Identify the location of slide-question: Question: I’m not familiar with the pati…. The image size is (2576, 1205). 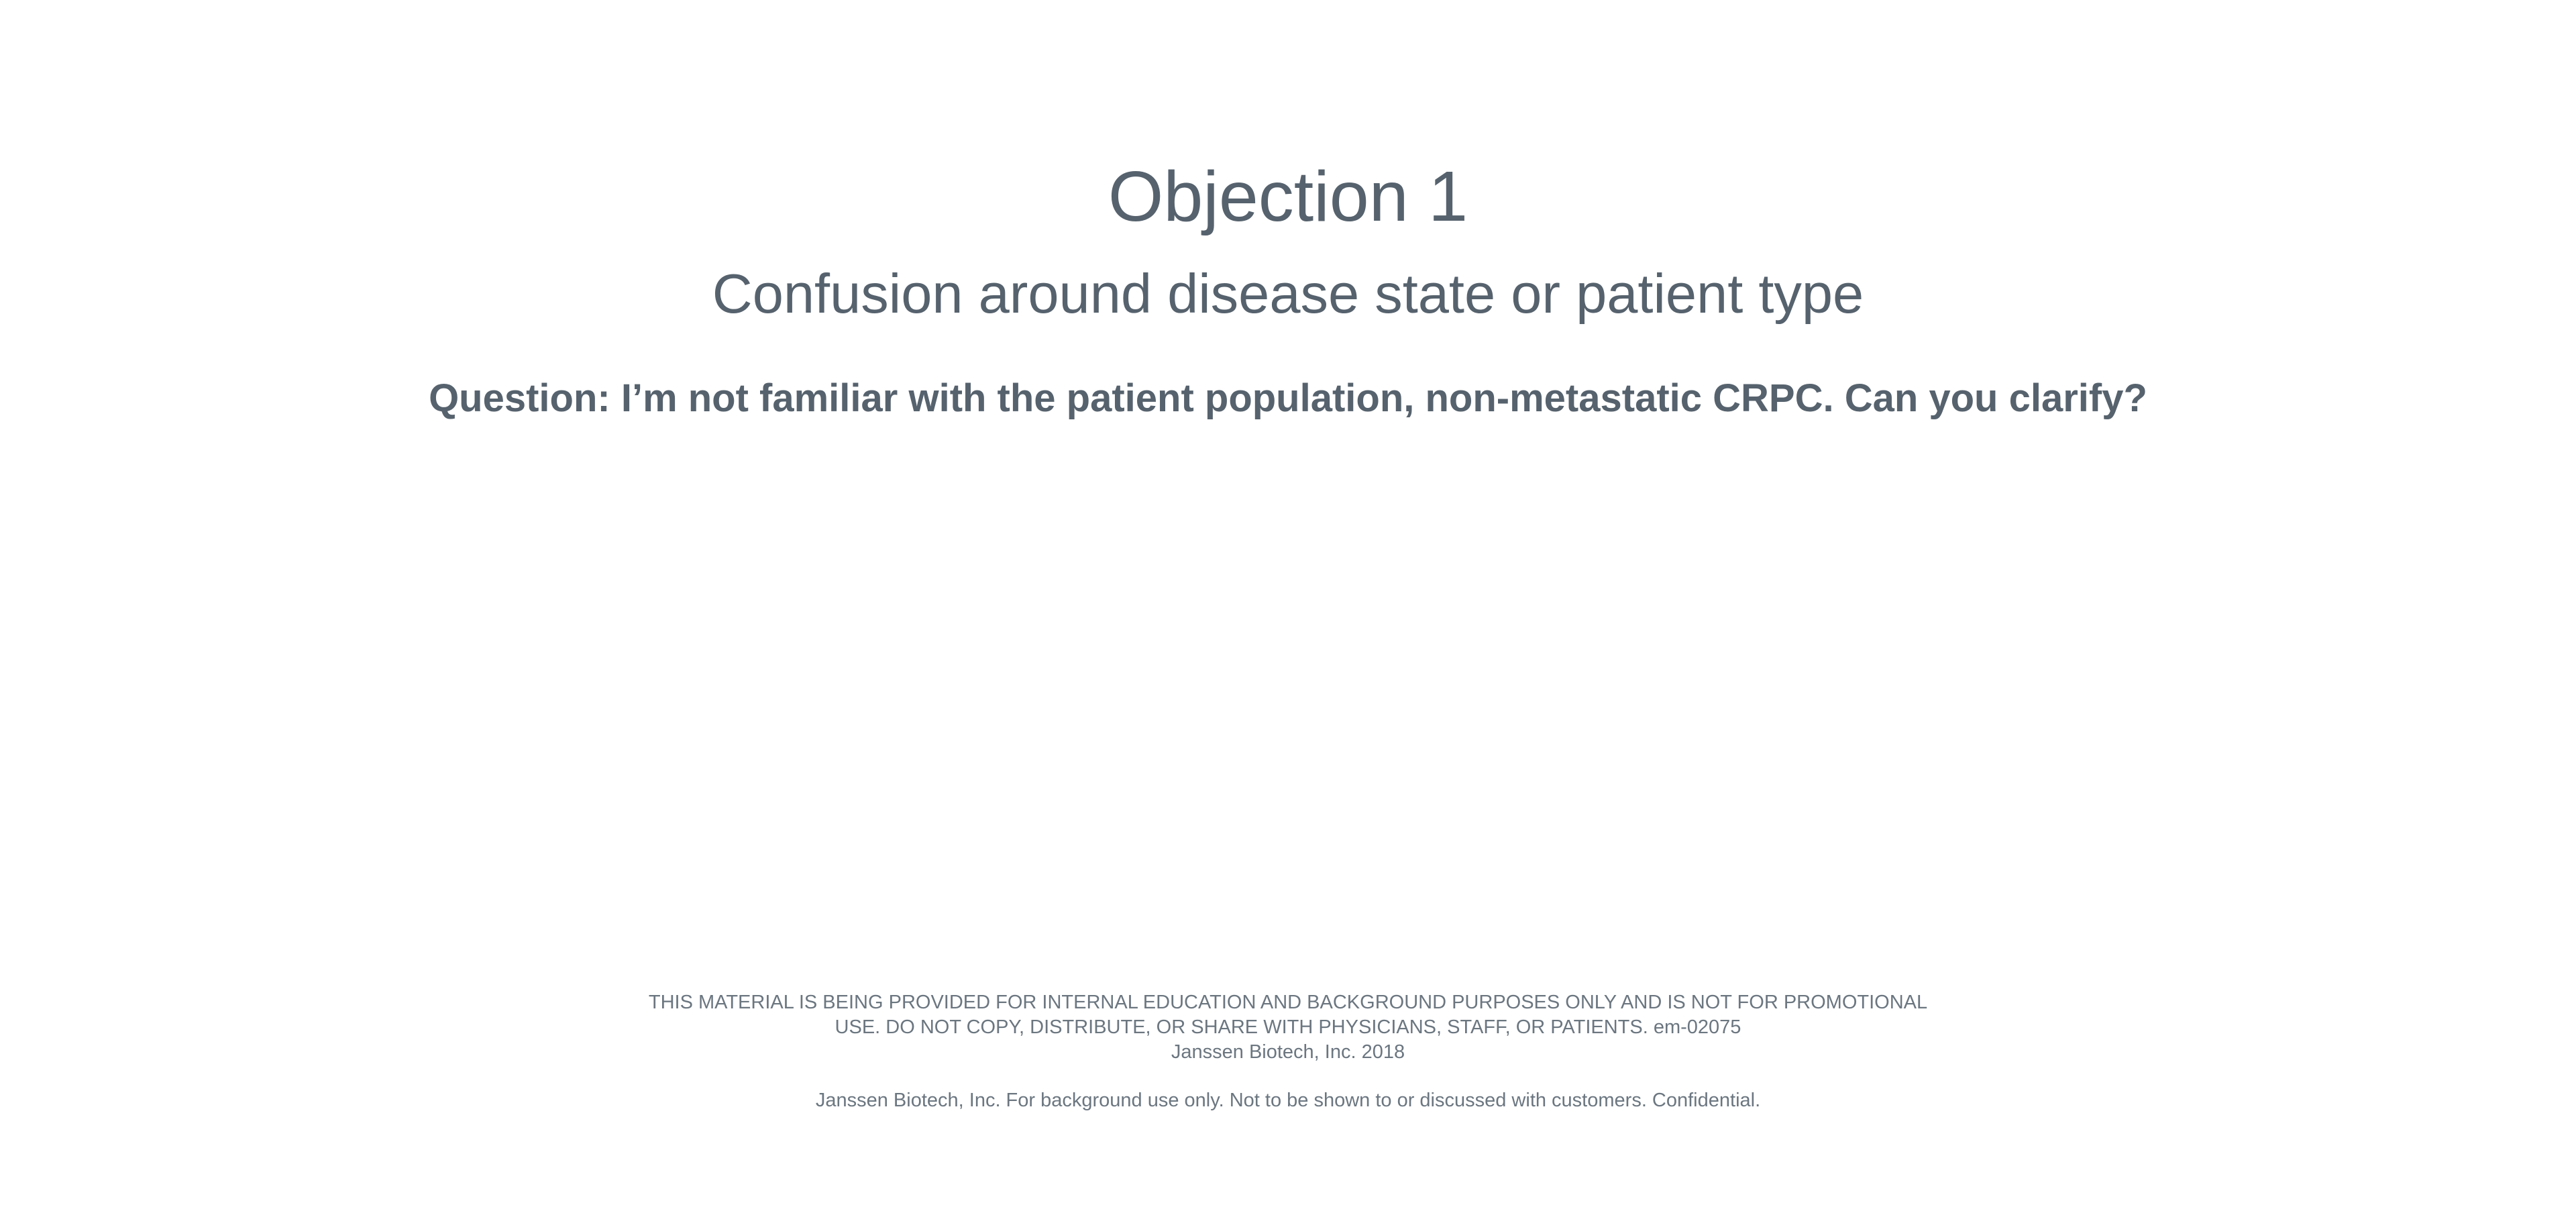
(1288, 398).